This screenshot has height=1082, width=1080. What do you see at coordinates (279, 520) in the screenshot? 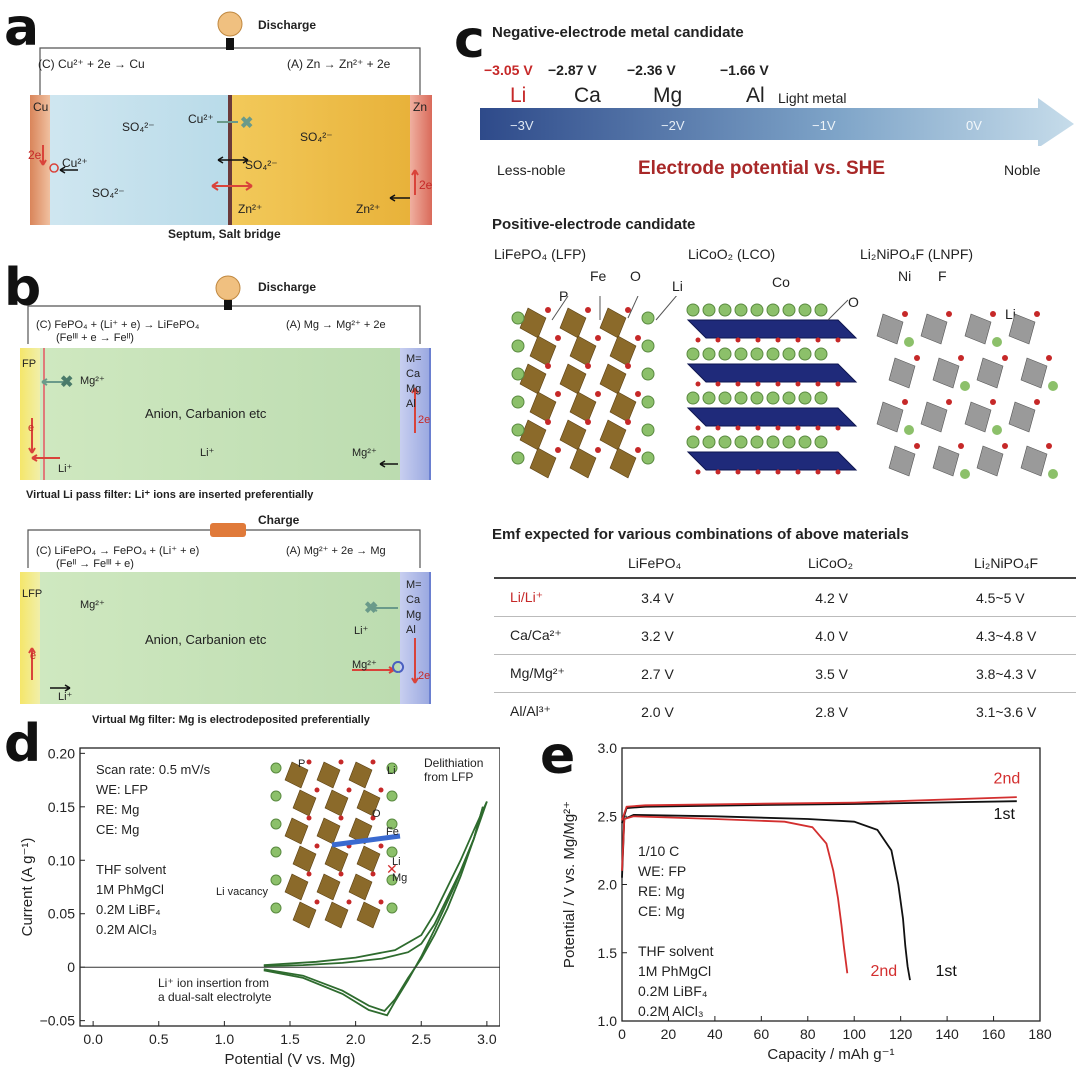
I see `panel-b-charge-title: Charge` at bounding box center [279, 520].